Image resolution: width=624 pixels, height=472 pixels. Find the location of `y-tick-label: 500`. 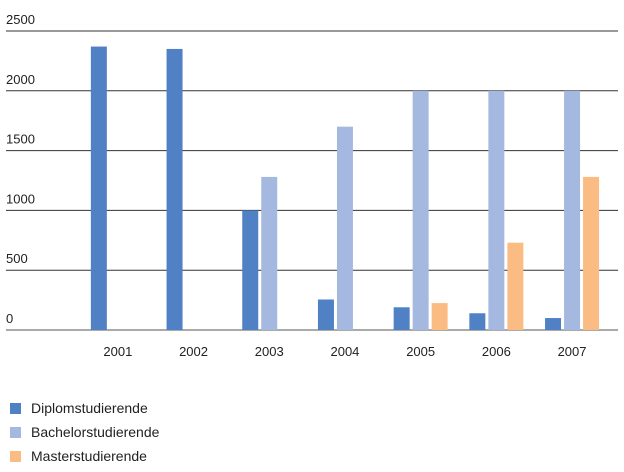

y-tick-label: 500 is located at coordinates (17, 258).